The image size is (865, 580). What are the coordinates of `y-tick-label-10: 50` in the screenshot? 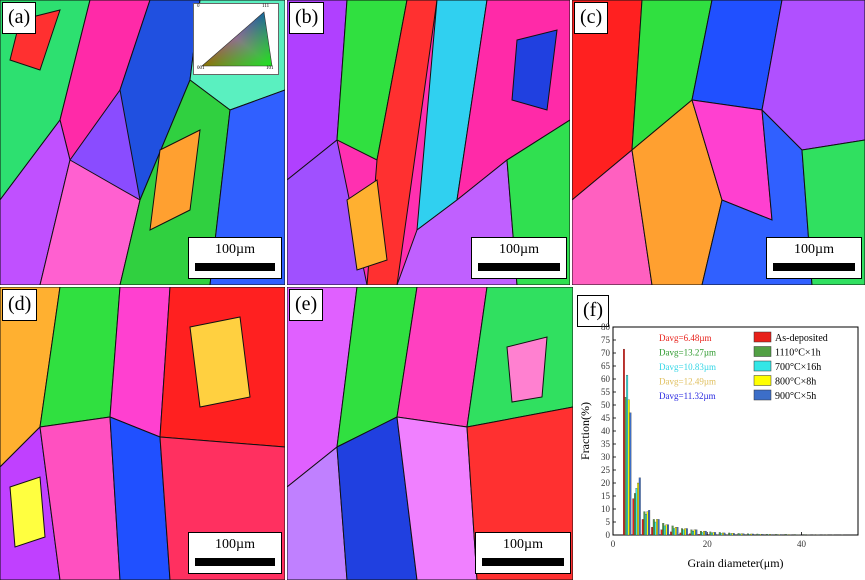 It's located at (606, 405).